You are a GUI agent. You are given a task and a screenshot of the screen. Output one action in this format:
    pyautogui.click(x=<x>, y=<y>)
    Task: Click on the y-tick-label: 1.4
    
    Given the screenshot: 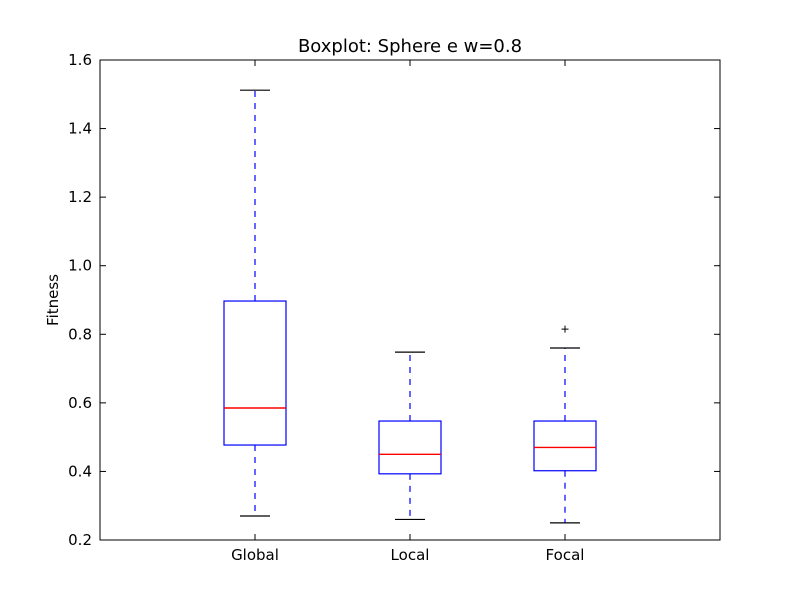 What is the action you would take?
    pyautogui.click(x=80, y=129)
    